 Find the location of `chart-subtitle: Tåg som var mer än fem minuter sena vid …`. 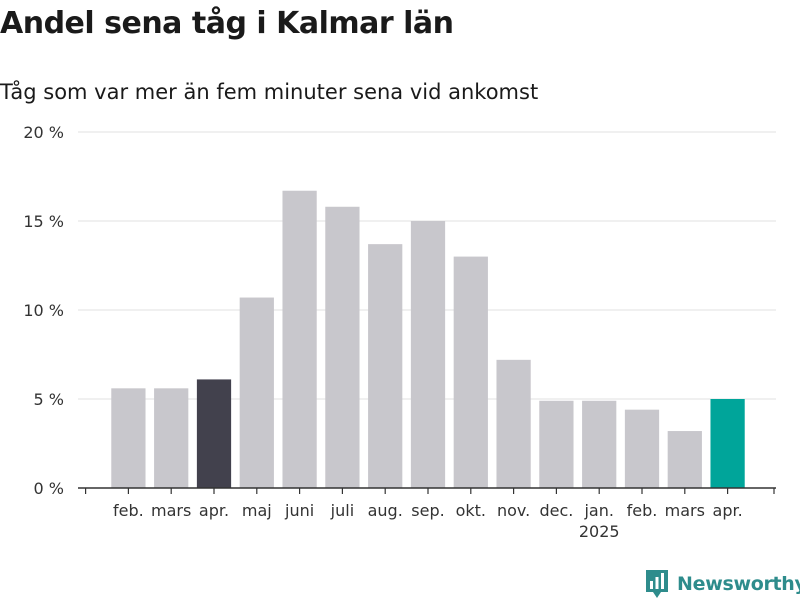

chart-subtitle: Tåg som var mer än fem minuter sena vid … is located at coordinates (269, 92).